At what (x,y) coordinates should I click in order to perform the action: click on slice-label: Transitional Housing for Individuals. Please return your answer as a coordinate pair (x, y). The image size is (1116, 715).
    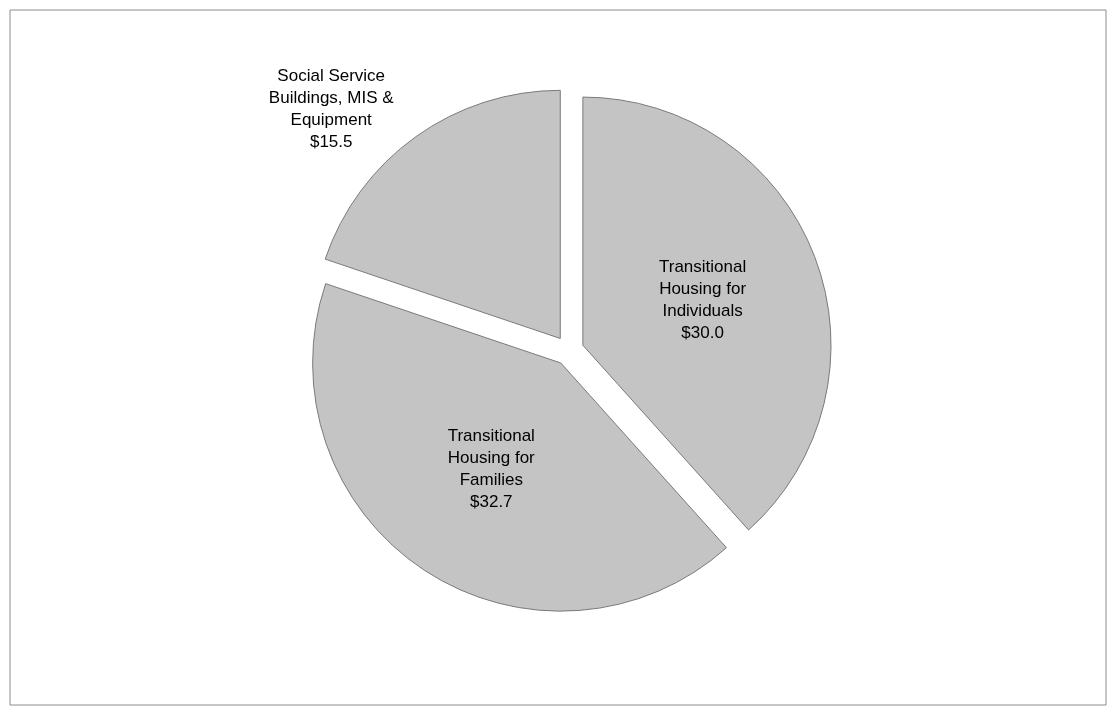
    Looking at the image, I should click on (702, 288).